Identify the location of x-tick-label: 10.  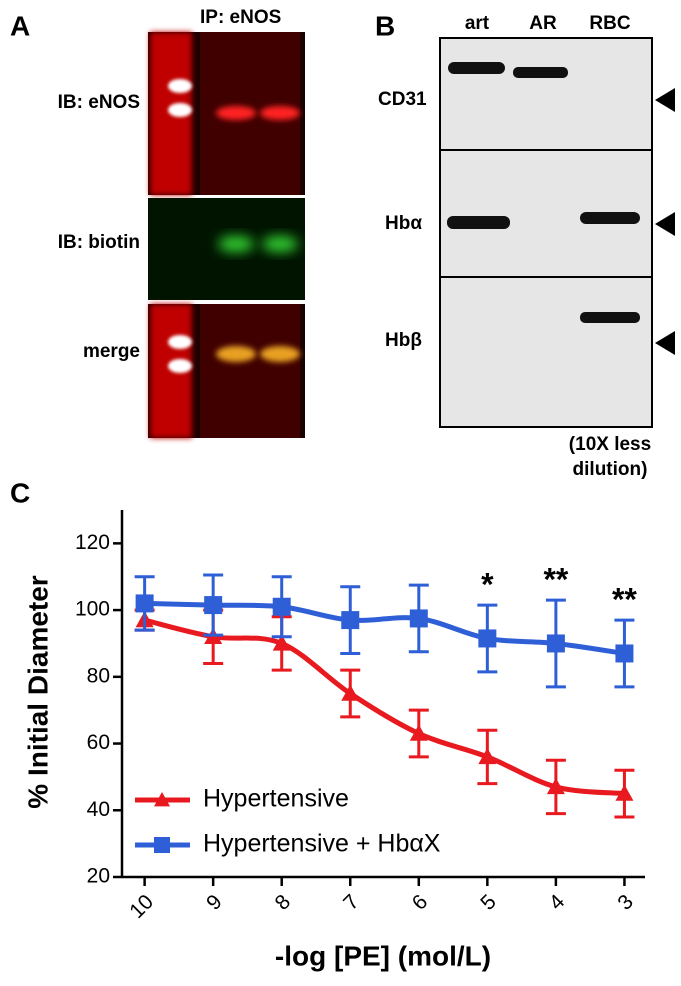
(141, 906).